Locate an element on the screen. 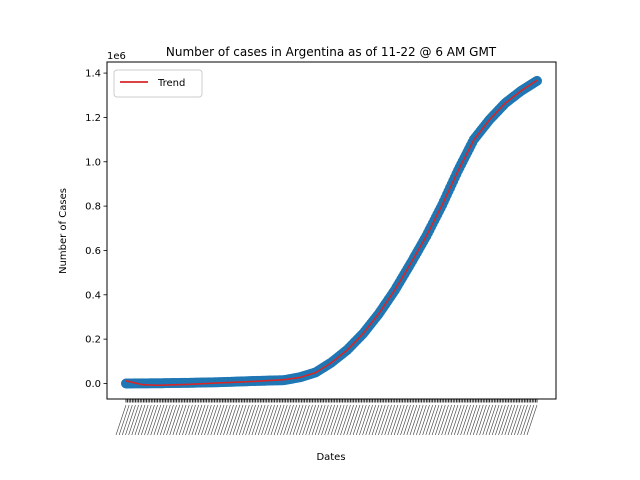  legend-trend-label: Trend is located at coordinates (171, 83).